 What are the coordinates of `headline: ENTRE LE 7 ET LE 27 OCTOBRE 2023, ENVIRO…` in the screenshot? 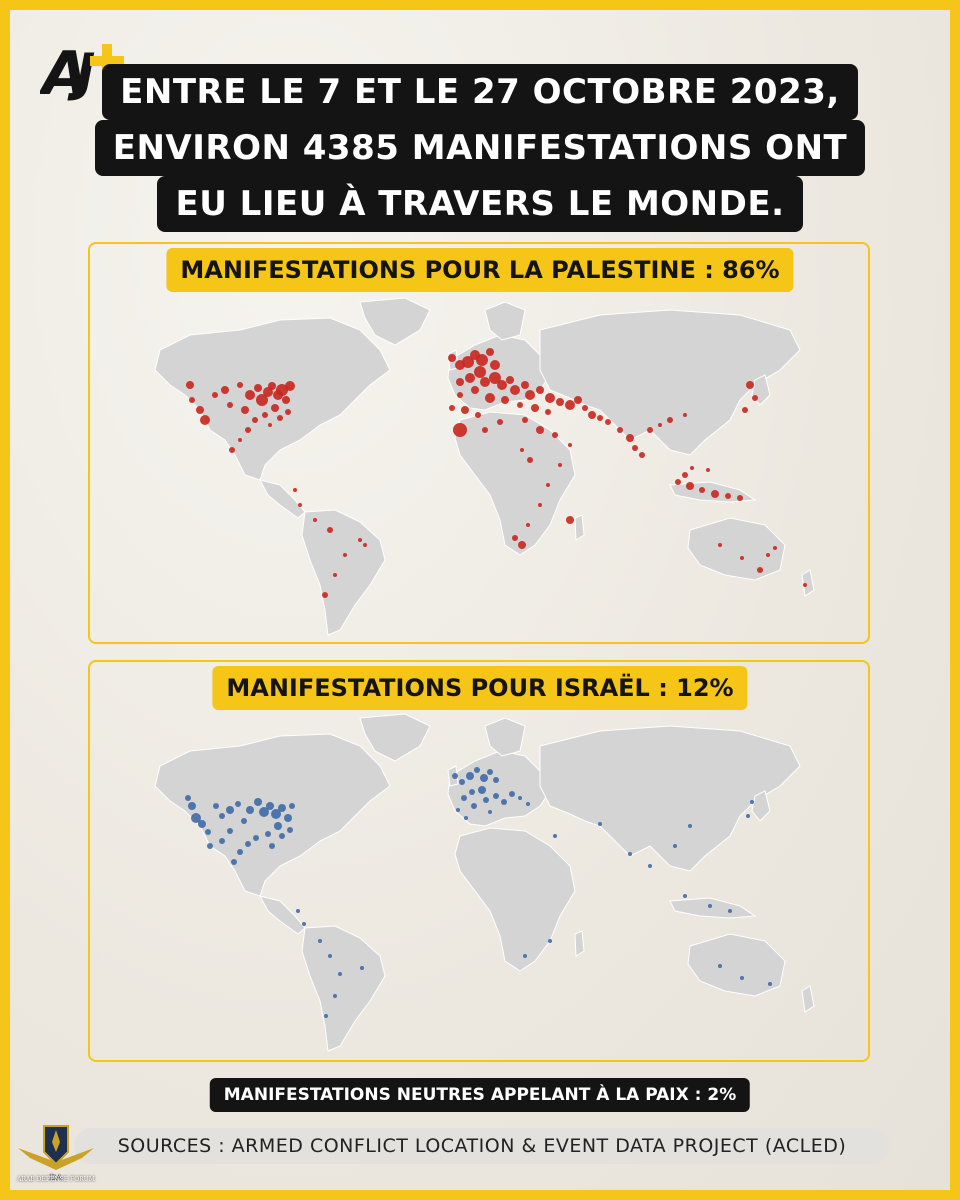 It's located at (480, 148).